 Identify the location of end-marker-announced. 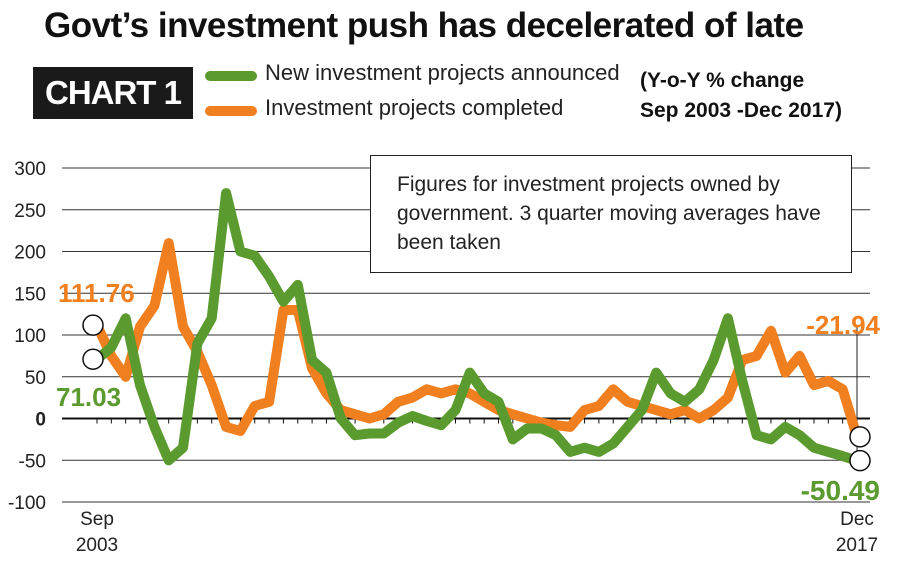
(860, 460).